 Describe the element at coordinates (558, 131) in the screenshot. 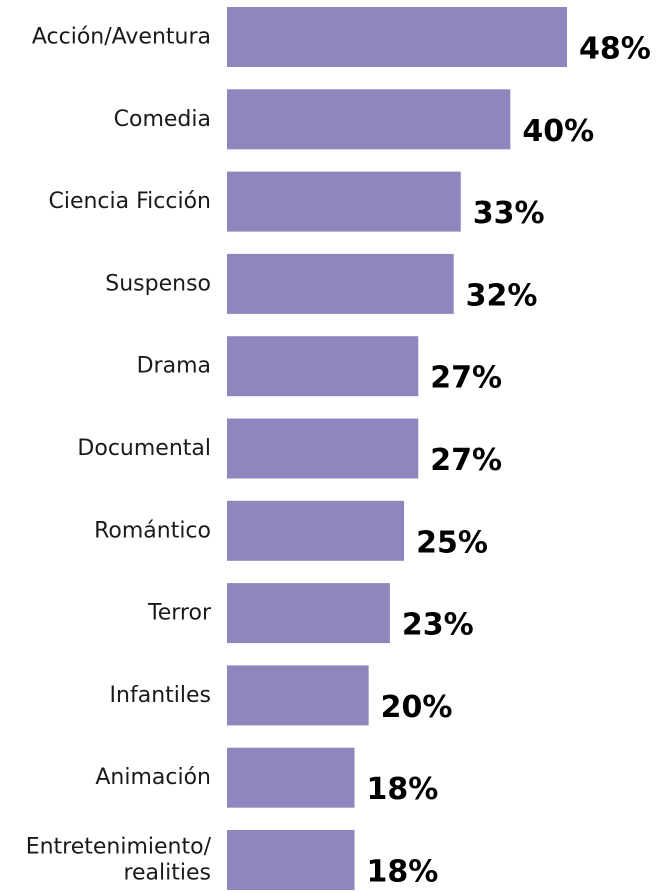

I see `value-label: 40%` at that location.